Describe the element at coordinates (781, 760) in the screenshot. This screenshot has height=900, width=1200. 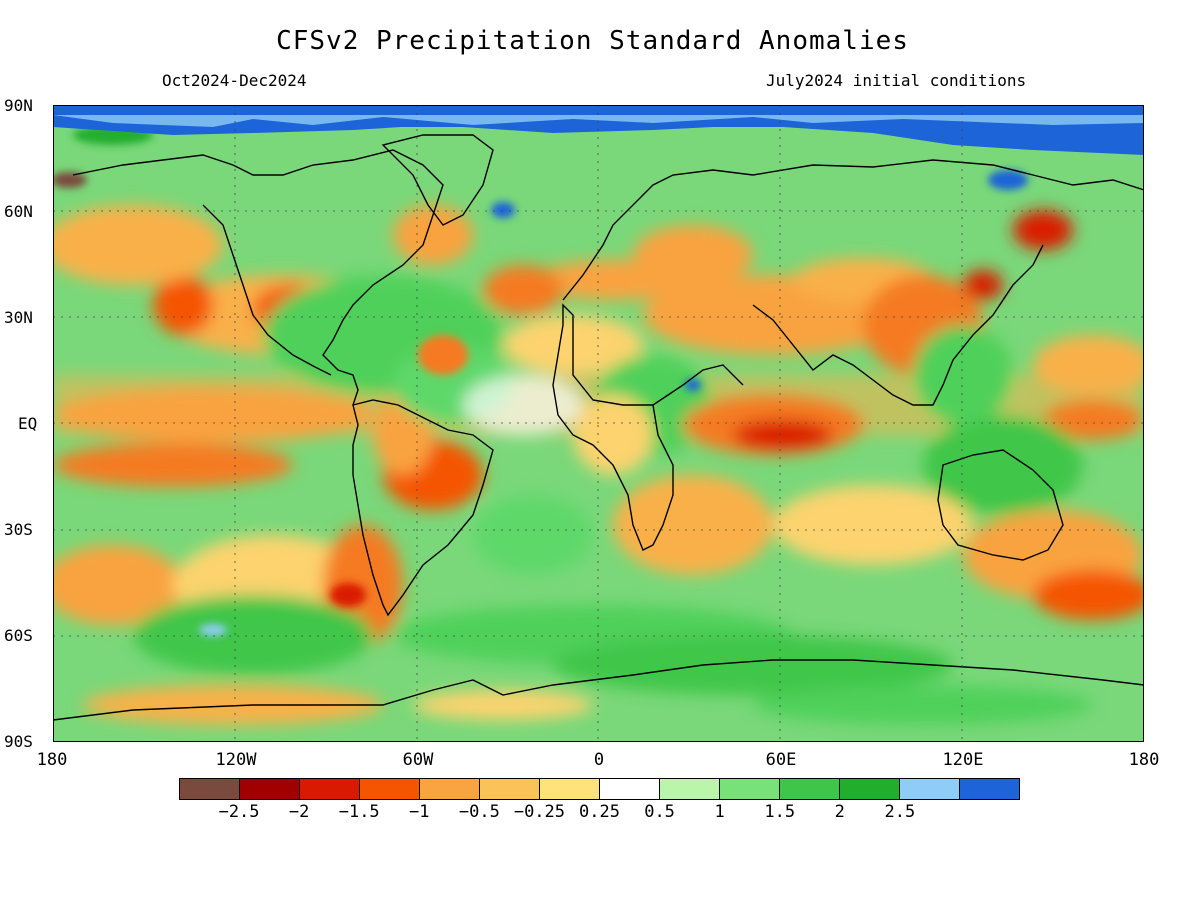
I see `lon-label-60e: 60E` at that location.